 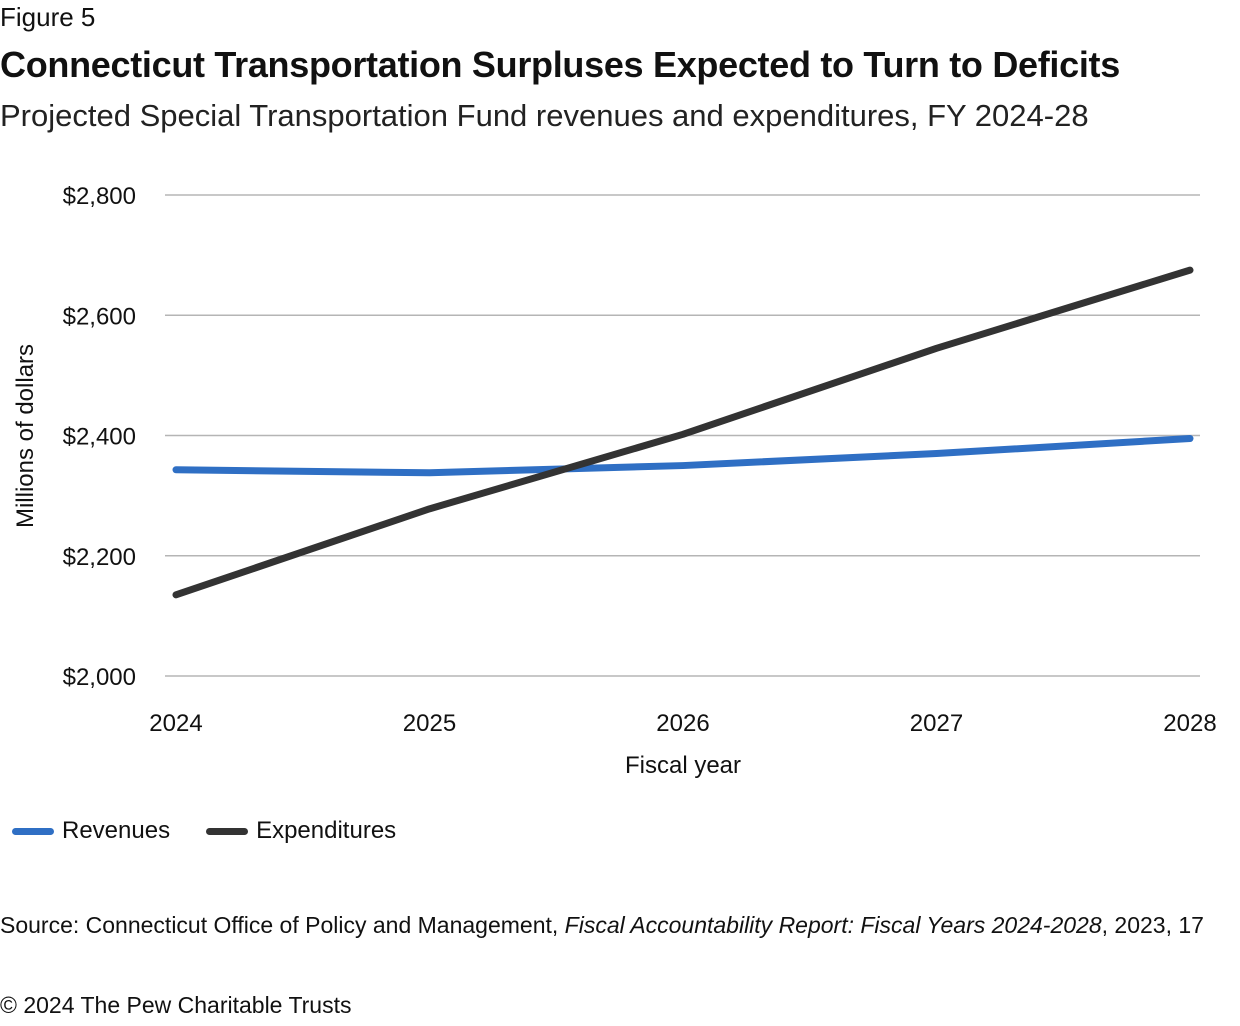 What do you see at coordinates (683, 765) in the screenshot?
I see `x-axis-title: Fiscal year` at bounding box center [683, 765].